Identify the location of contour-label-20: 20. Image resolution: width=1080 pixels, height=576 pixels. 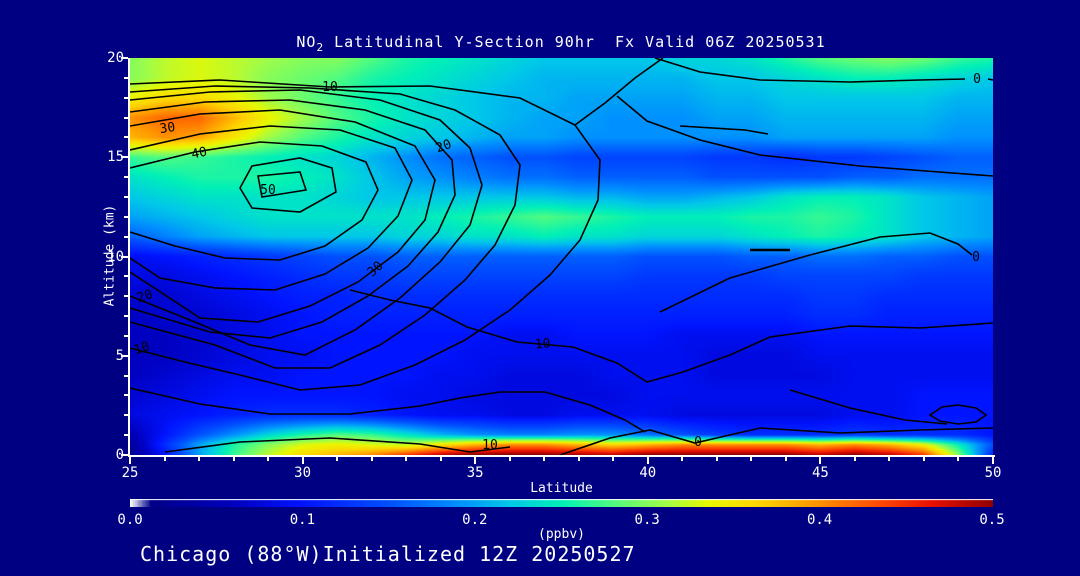
(444, 146).